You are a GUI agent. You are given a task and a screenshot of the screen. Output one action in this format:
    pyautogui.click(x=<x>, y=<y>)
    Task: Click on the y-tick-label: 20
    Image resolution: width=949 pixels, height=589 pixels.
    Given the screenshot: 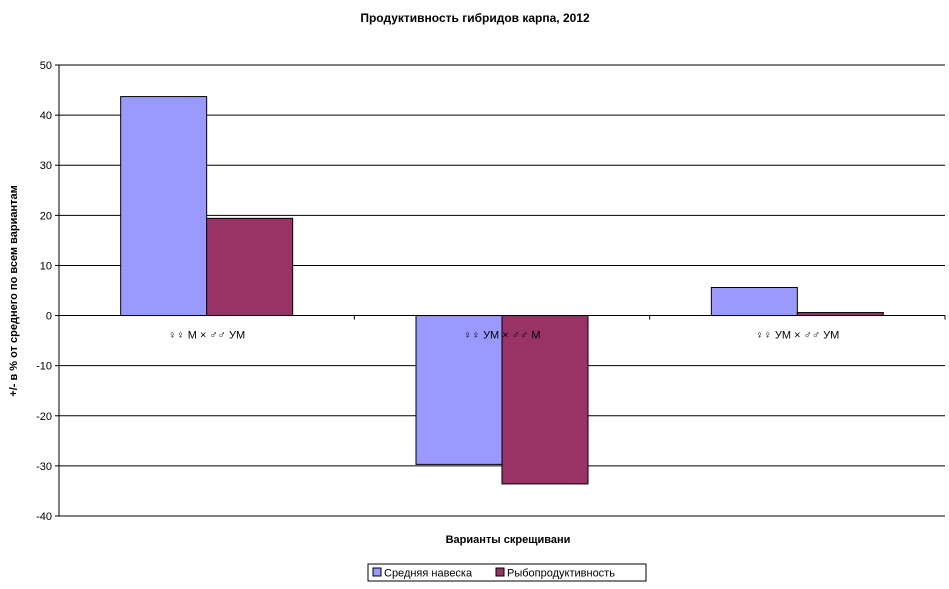 What is the action you would take?
    pyautogui.click(x=46, y=216)
    